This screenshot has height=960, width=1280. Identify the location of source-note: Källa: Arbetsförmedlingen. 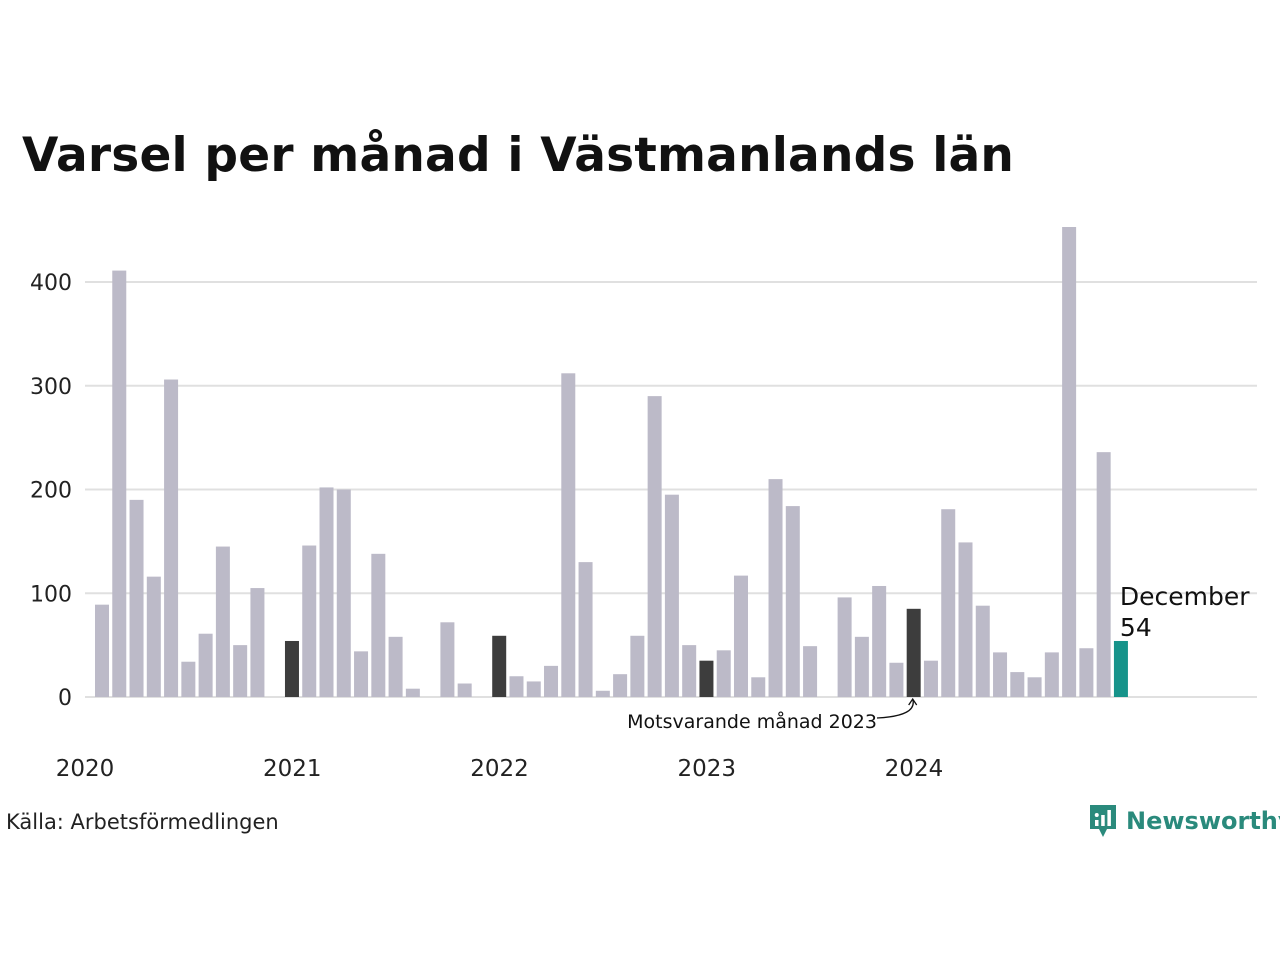
(142, 822).